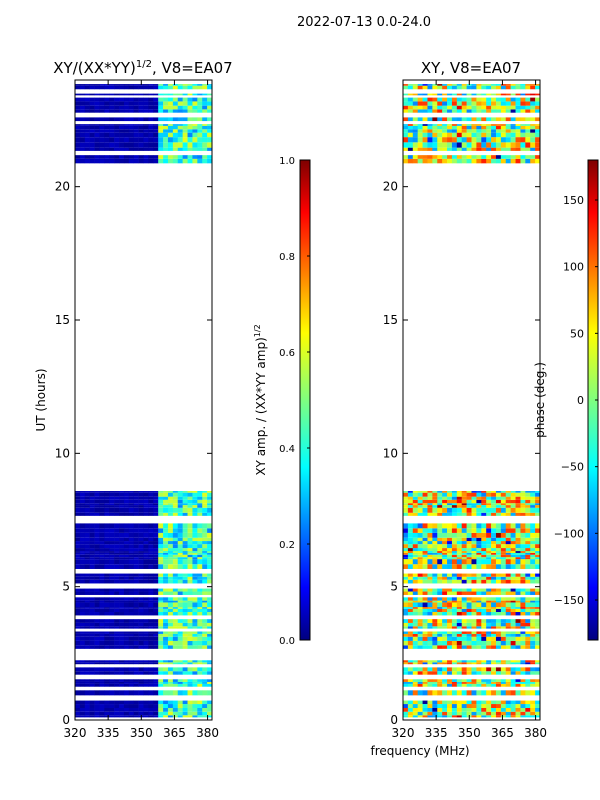 Image resolution: width=600 pixels, height=800 pixels. What do you see at coordinates (390, 187) in the screenshot?
I see `y-tick-label: 20` at bounding box center [390, 187].